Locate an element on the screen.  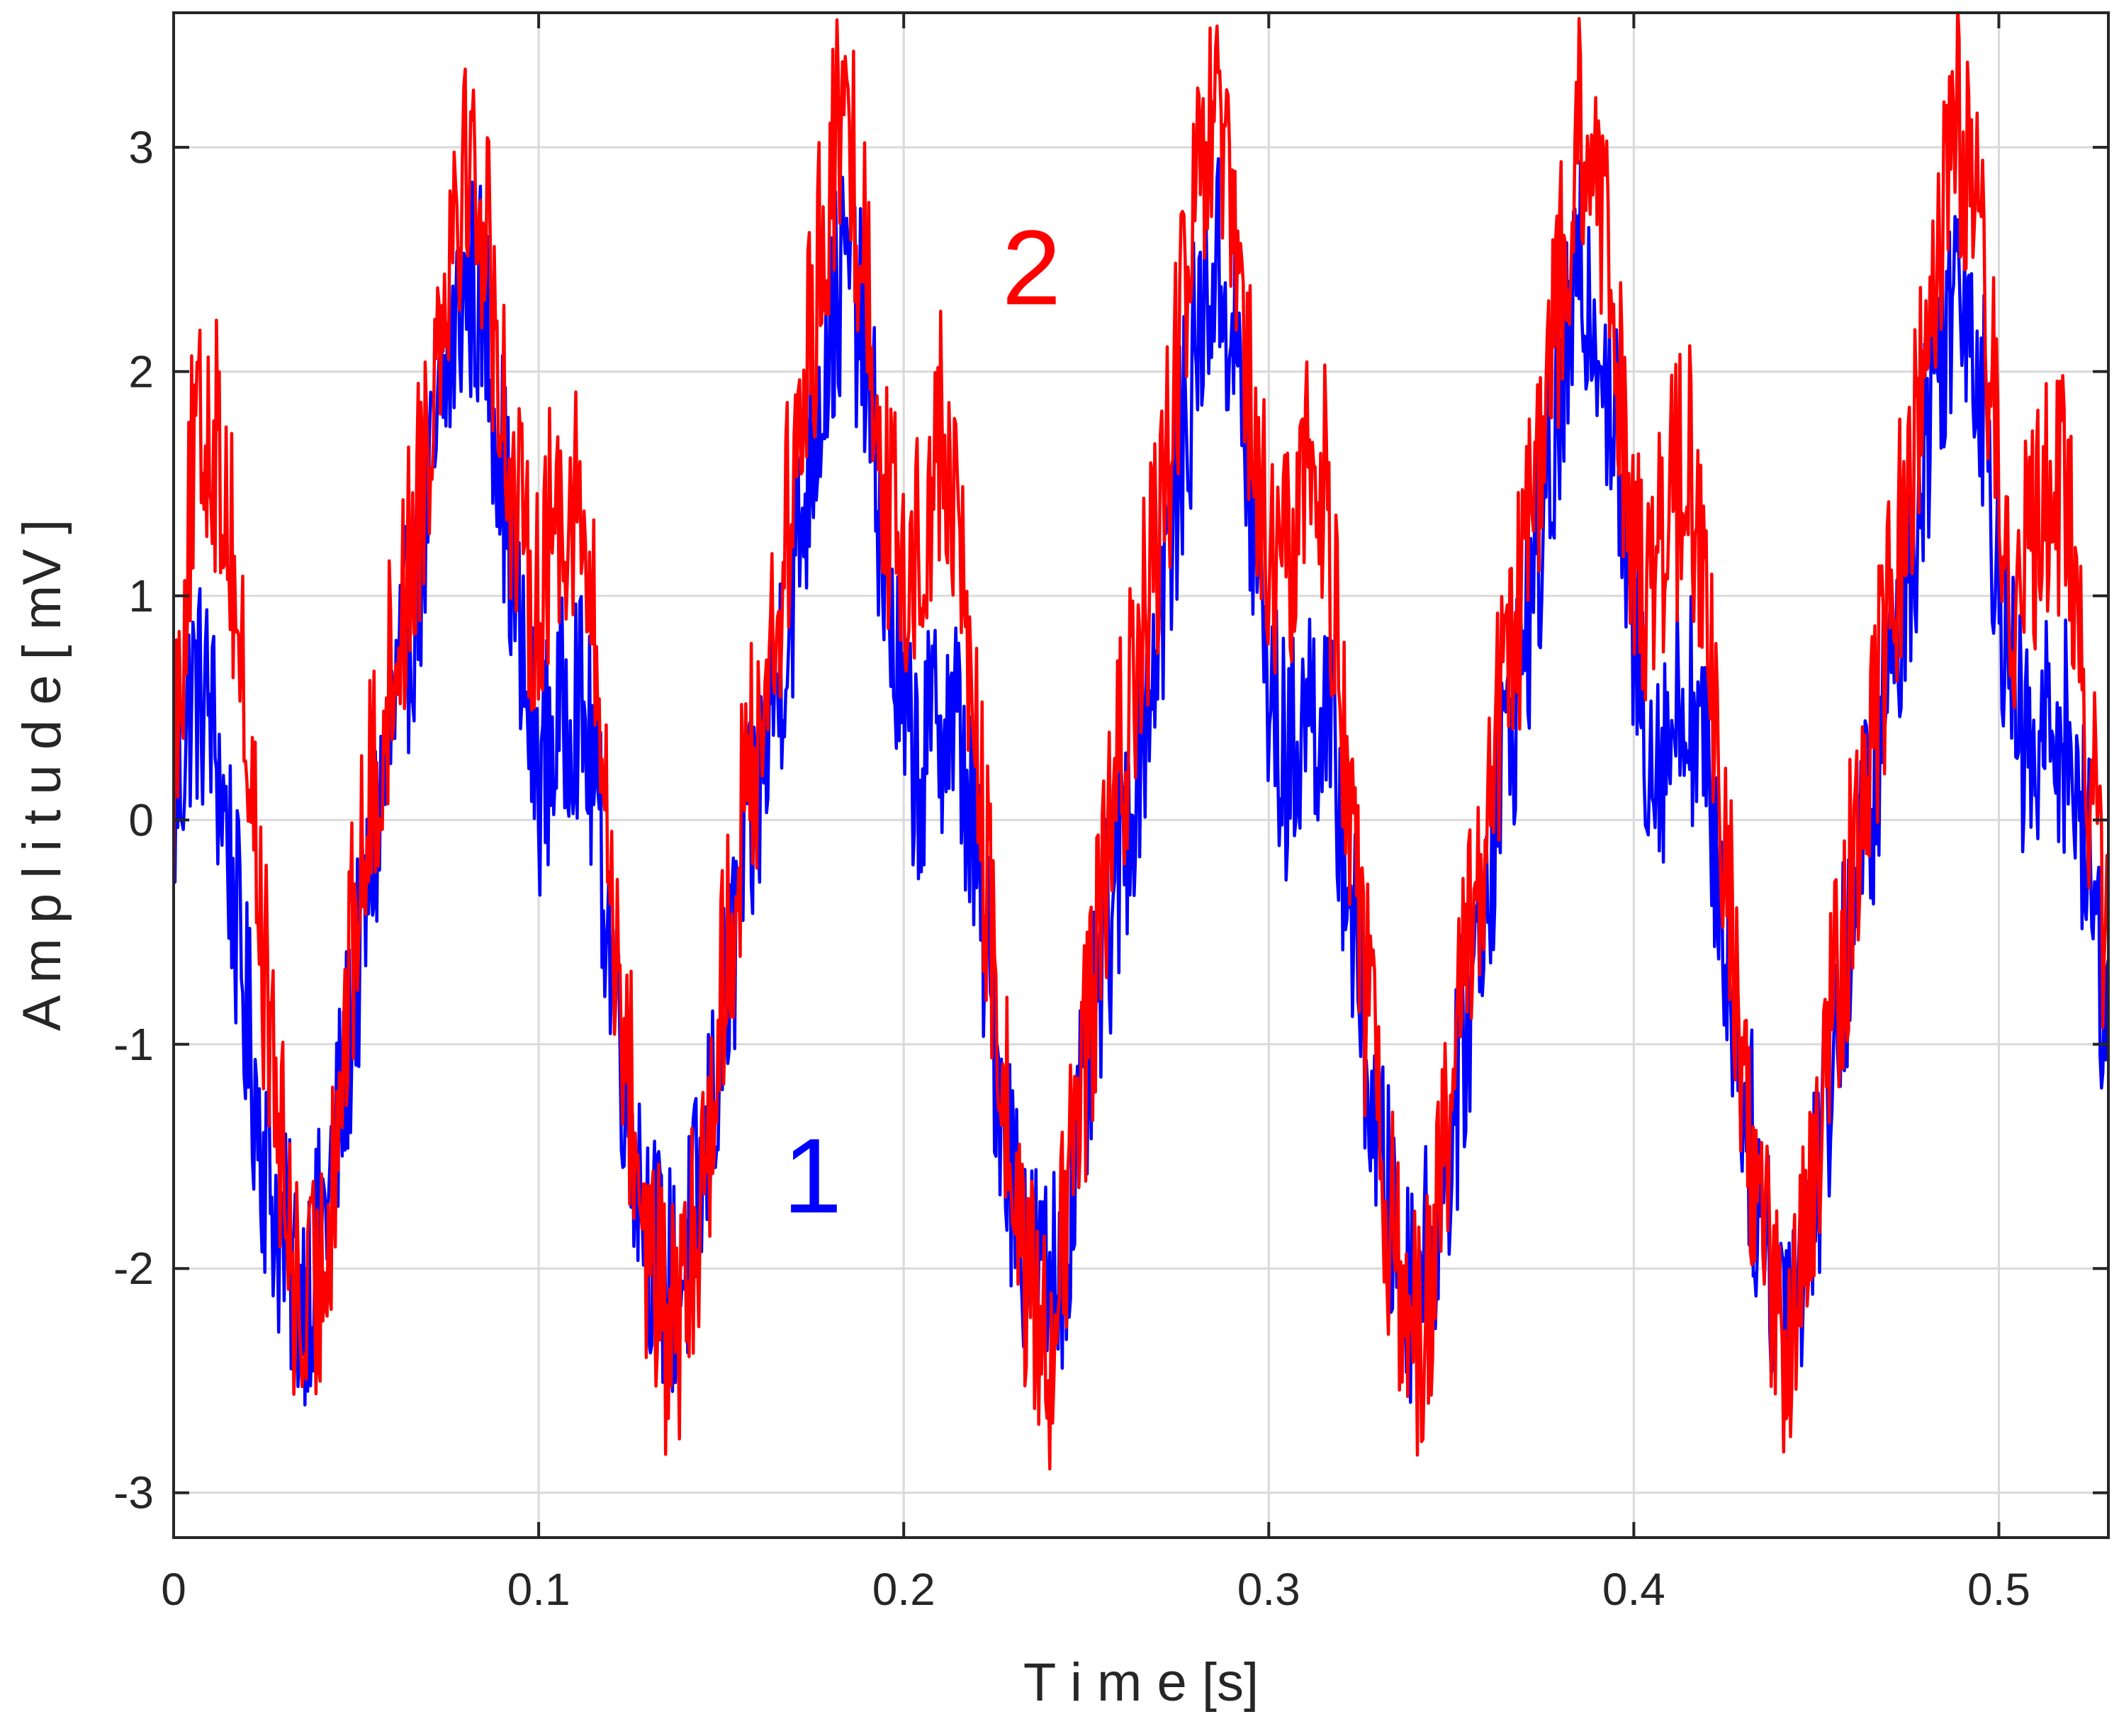
x-tick-label: 0 is located at coordinates (173, 1589).